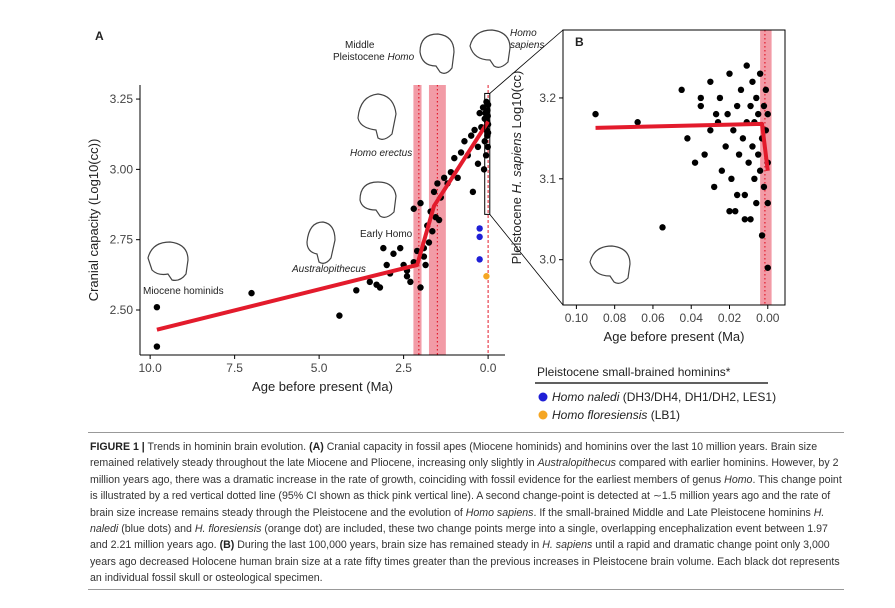  I want to click on y-axis-label: Pleistocene H. sapiens Log10(cc), so click(516, 168).